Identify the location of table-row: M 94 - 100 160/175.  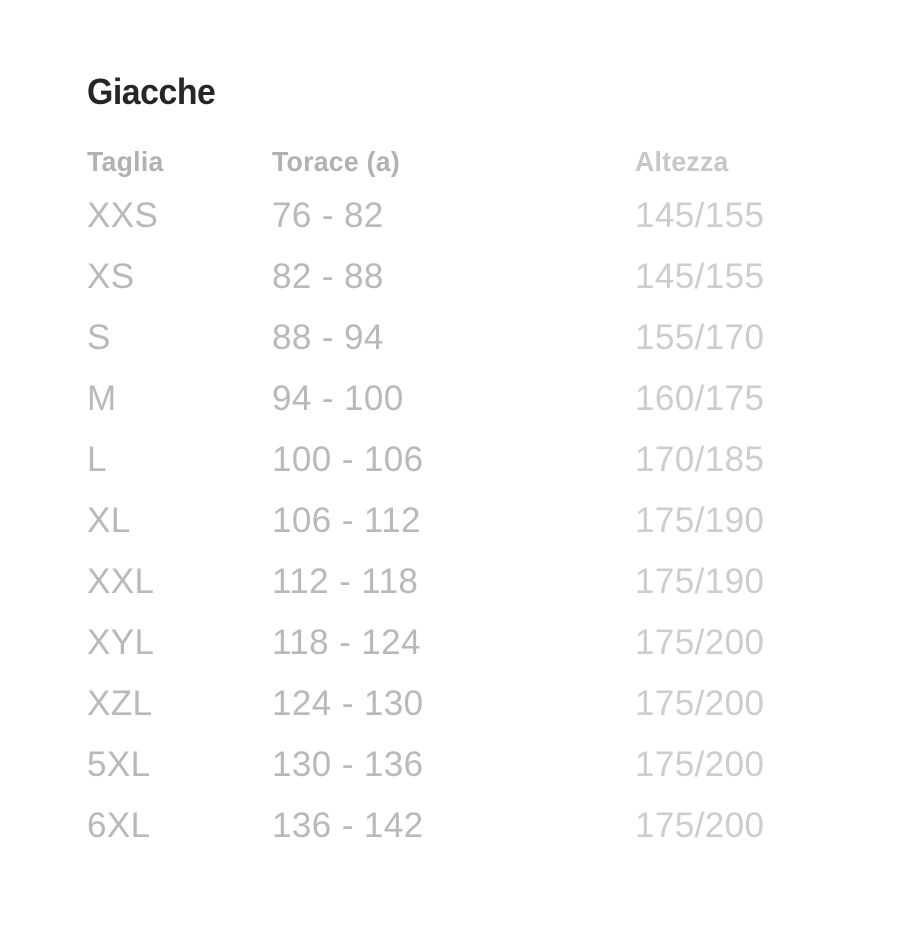
(450, 398).